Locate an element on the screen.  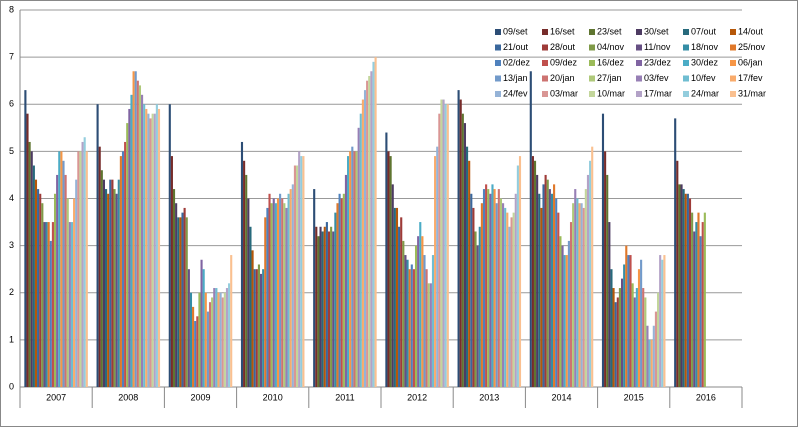
legend-label: 06/jan is located at coordinates (750, 62).